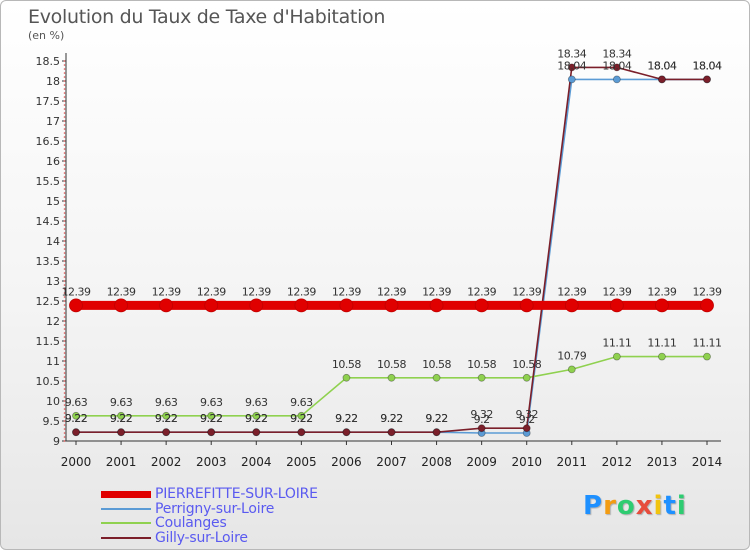  What do you see at coordinates (53, 161) in the screenshot?
I see `y-tick-label: 16` at bounding box center [53, 161].